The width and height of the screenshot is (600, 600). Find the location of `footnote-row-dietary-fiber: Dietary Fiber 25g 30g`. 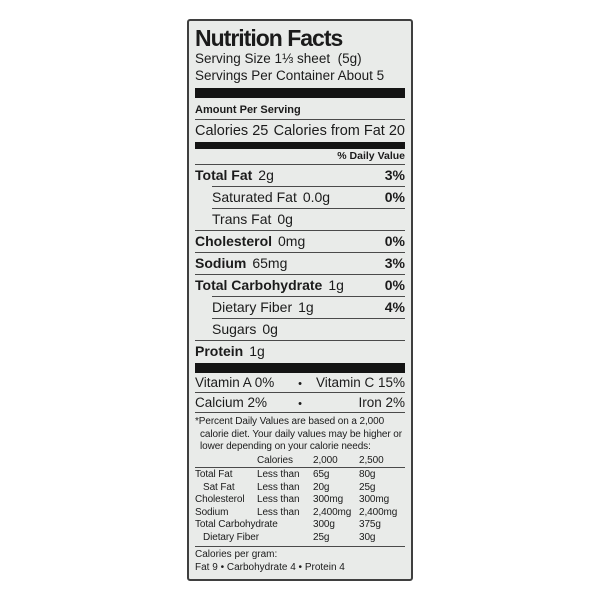

footnote-row-dietary-fiber: Dietary Fiber 25g 30g is located at coordinates (300, 540).